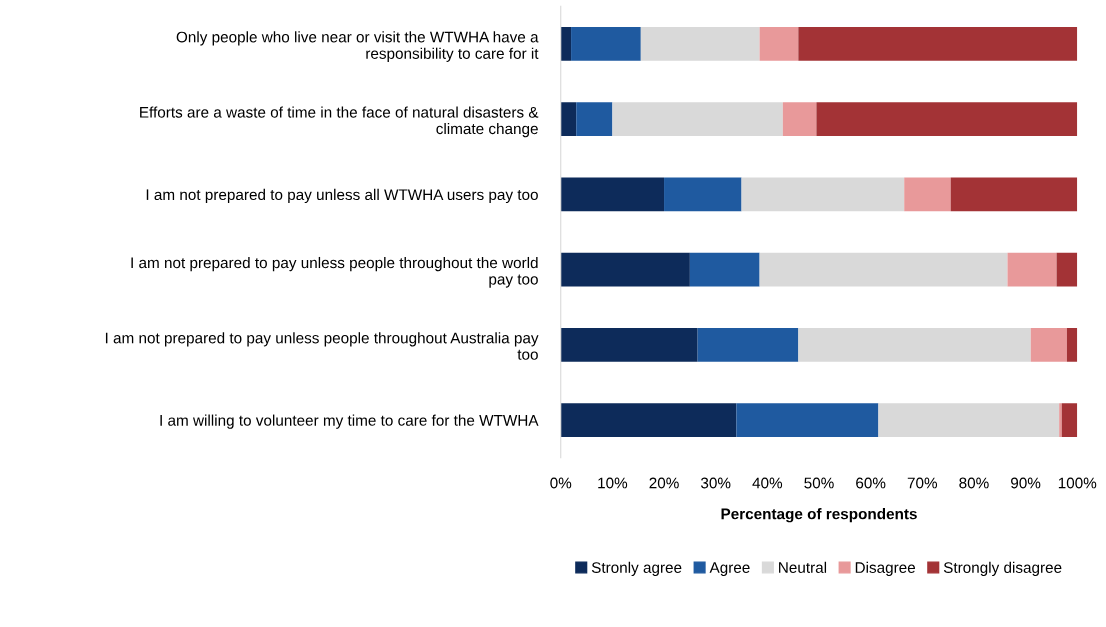 This screenshot has height=627, width=1106. What do you see at coordinates (636, 568) in the screenshot?
I see `legend-label: Stronly agree` at bounding box center [636, 568].